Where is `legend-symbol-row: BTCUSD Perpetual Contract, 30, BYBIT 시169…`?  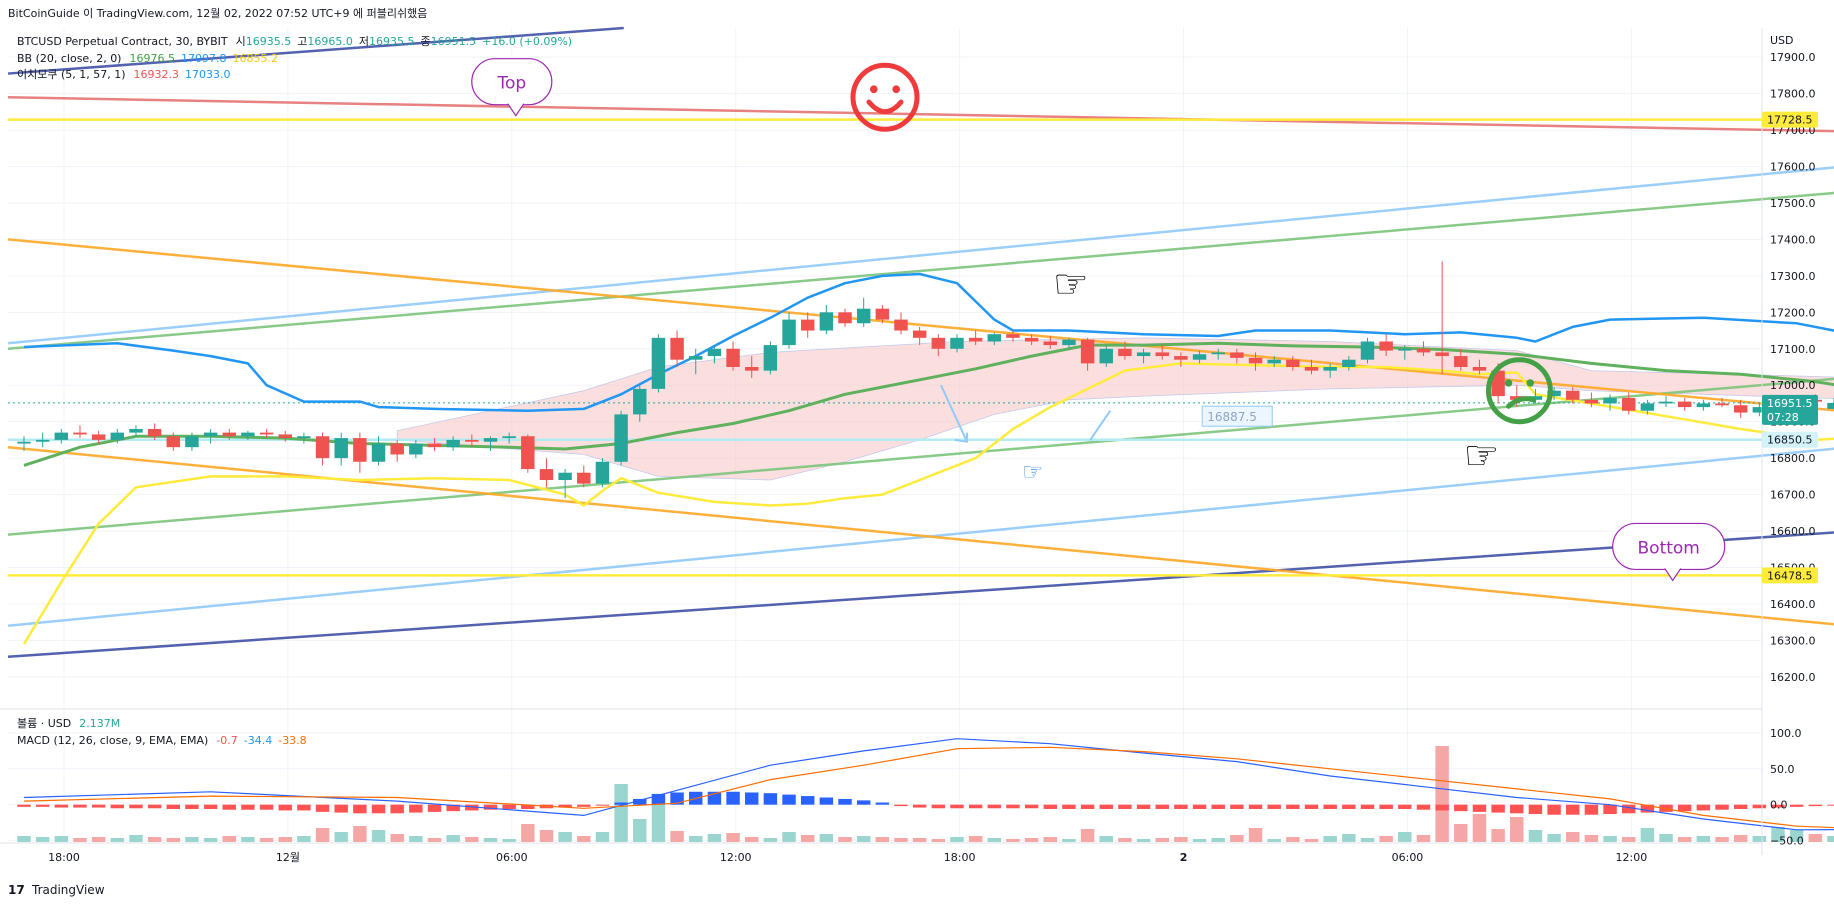
legend-symbol-row: BTCUSD Perpetual Contract, 30, BYBIT 시169… is located at coordinates (294, 41).